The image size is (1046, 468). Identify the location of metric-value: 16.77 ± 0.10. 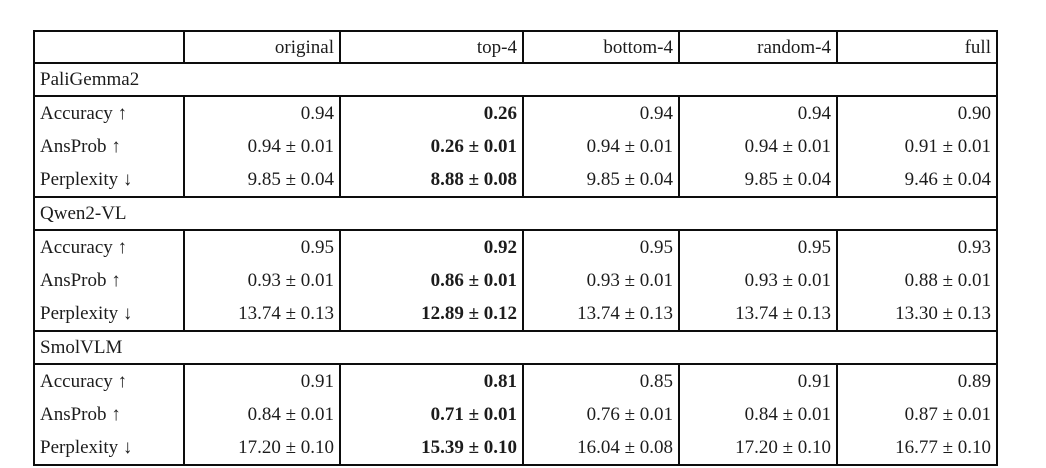
(917, 448).